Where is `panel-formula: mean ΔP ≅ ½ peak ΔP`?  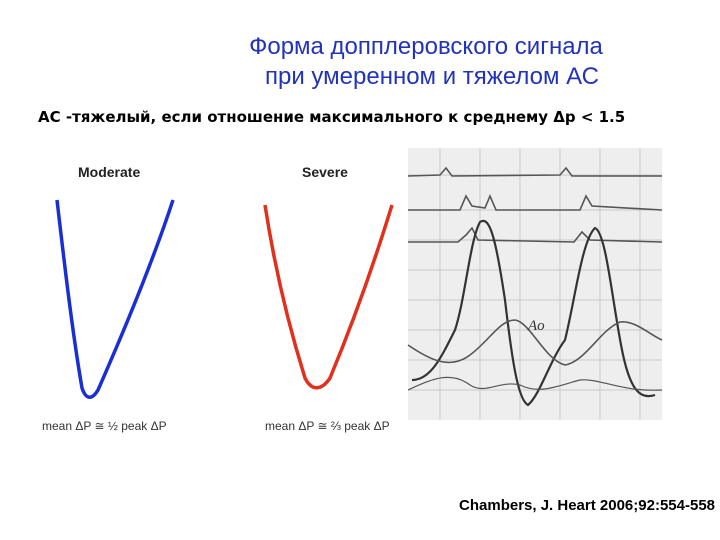 panel-formula: mean ΔP ≅ ½ peak ΔP is located at coordinates (104, 426).